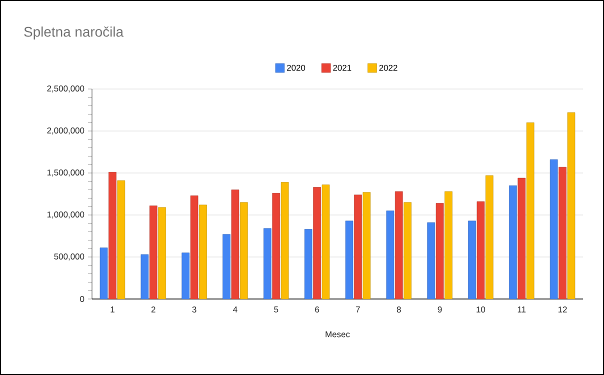 This screenshot has width=604, height=375. I want to click on x-tick-label: 3, so click(194, 309).